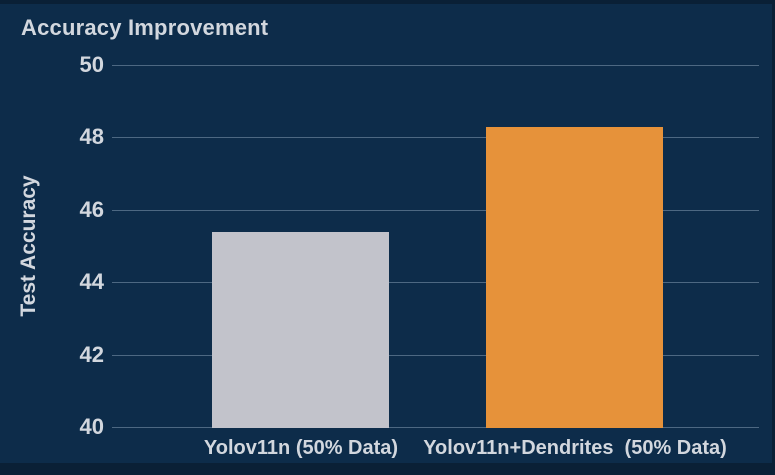 The image size is (775, 475). Describe the element at coordinates (301, 448) in the screenshot. I see `x-tick-label: Yolov11n (50% Data)` at that location.